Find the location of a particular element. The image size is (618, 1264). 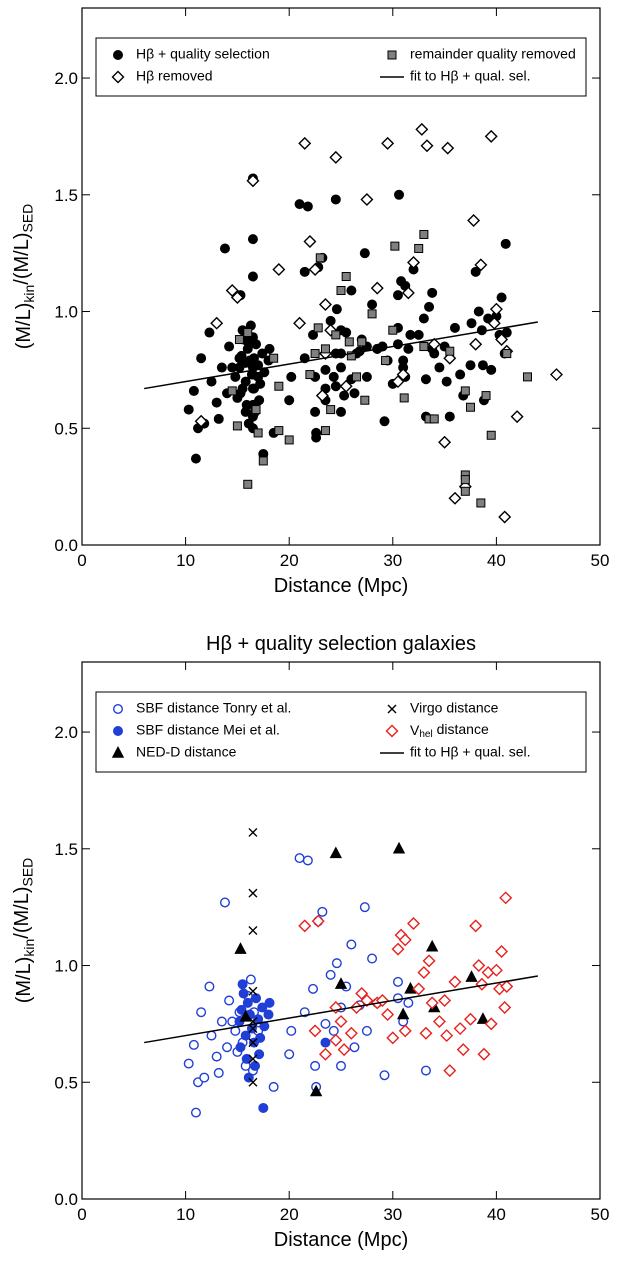

legend-label: Virgo distance is located at coordinates (454, 708).